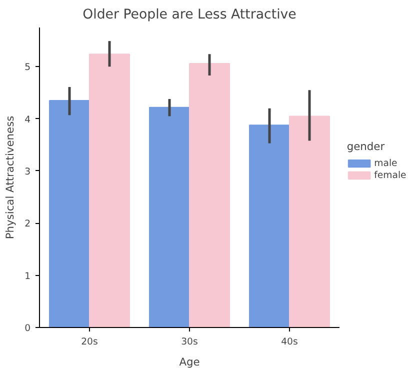  I want to click on x-tick-label: 30s, so click(189, 342).